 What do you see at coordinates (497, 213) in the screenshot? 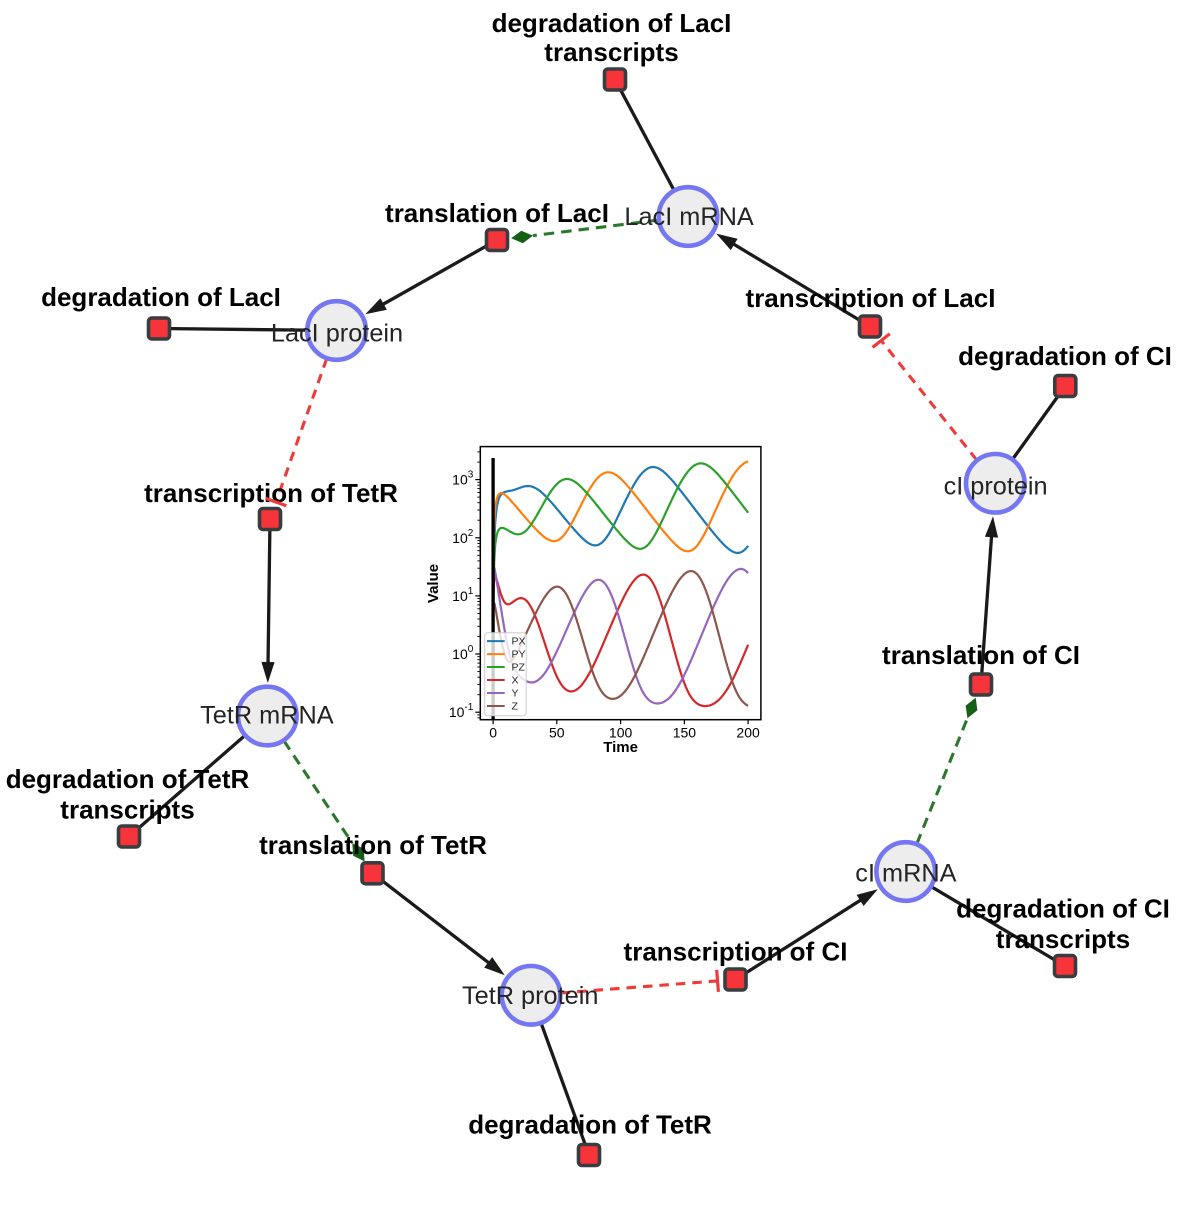
I see `svg-text: translation of LacI` at bounding box center [497, 213].